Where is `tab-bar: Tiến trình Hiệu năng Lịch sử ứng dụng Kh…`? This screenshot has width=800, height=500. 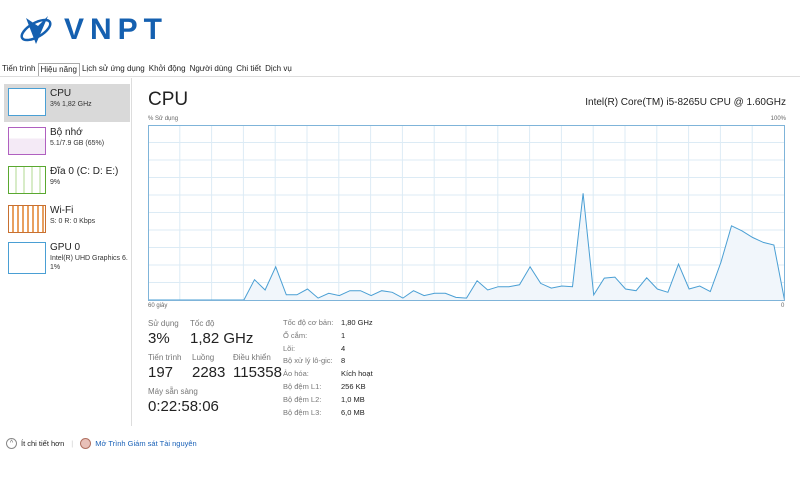 tab-bar: Tiến trình Hiệu năng Lịch sử ứng dụng Kh… is located at coordinates (400, 70).